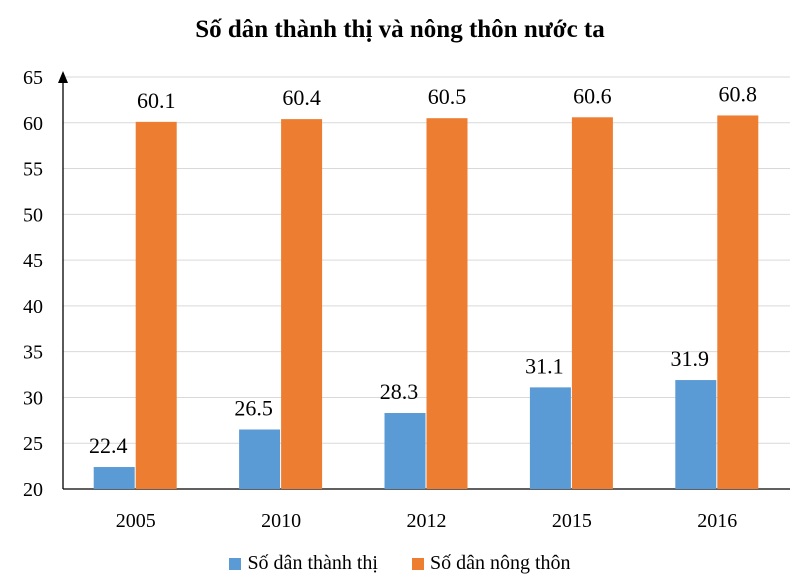  Describe the element at coordinates (544, 365) in the screenshot. I see `data-label-urban: 31.1` at that location.